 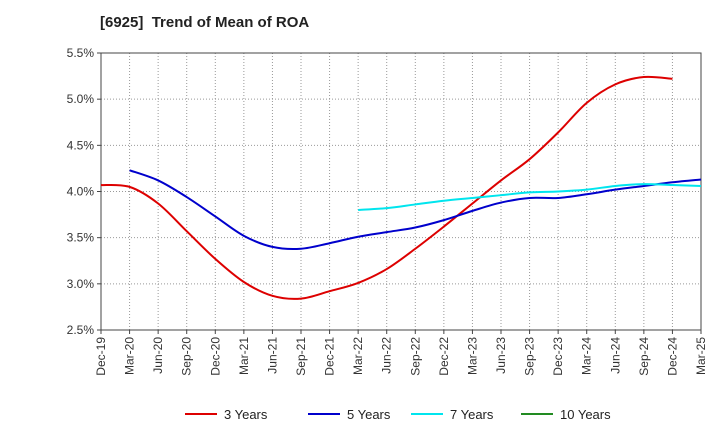 What do you see at coordinates (81, 238) in the screenshot?
I see `y-tick-label: 3.5%` at bounding box center [81, 238].